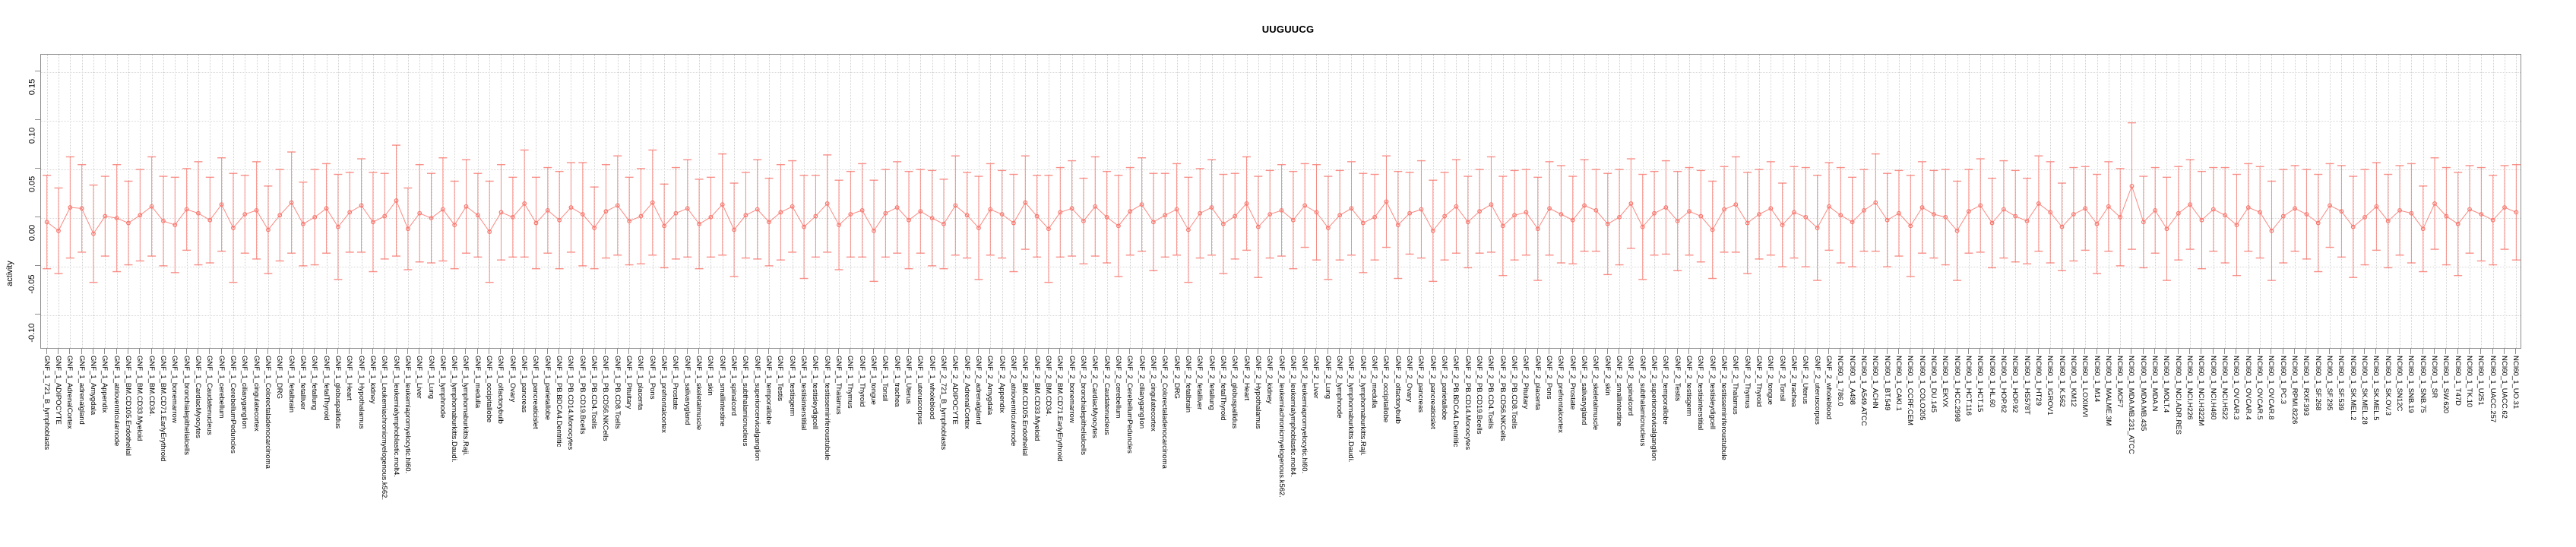 Image resolution: width=2576 pixels, height=547 pixels. What do you see at coordinates (1665, 390) in the screenshot?
I see `x-tick-label: GNF_2_temporallobe` at bounding box center [1665, 390].